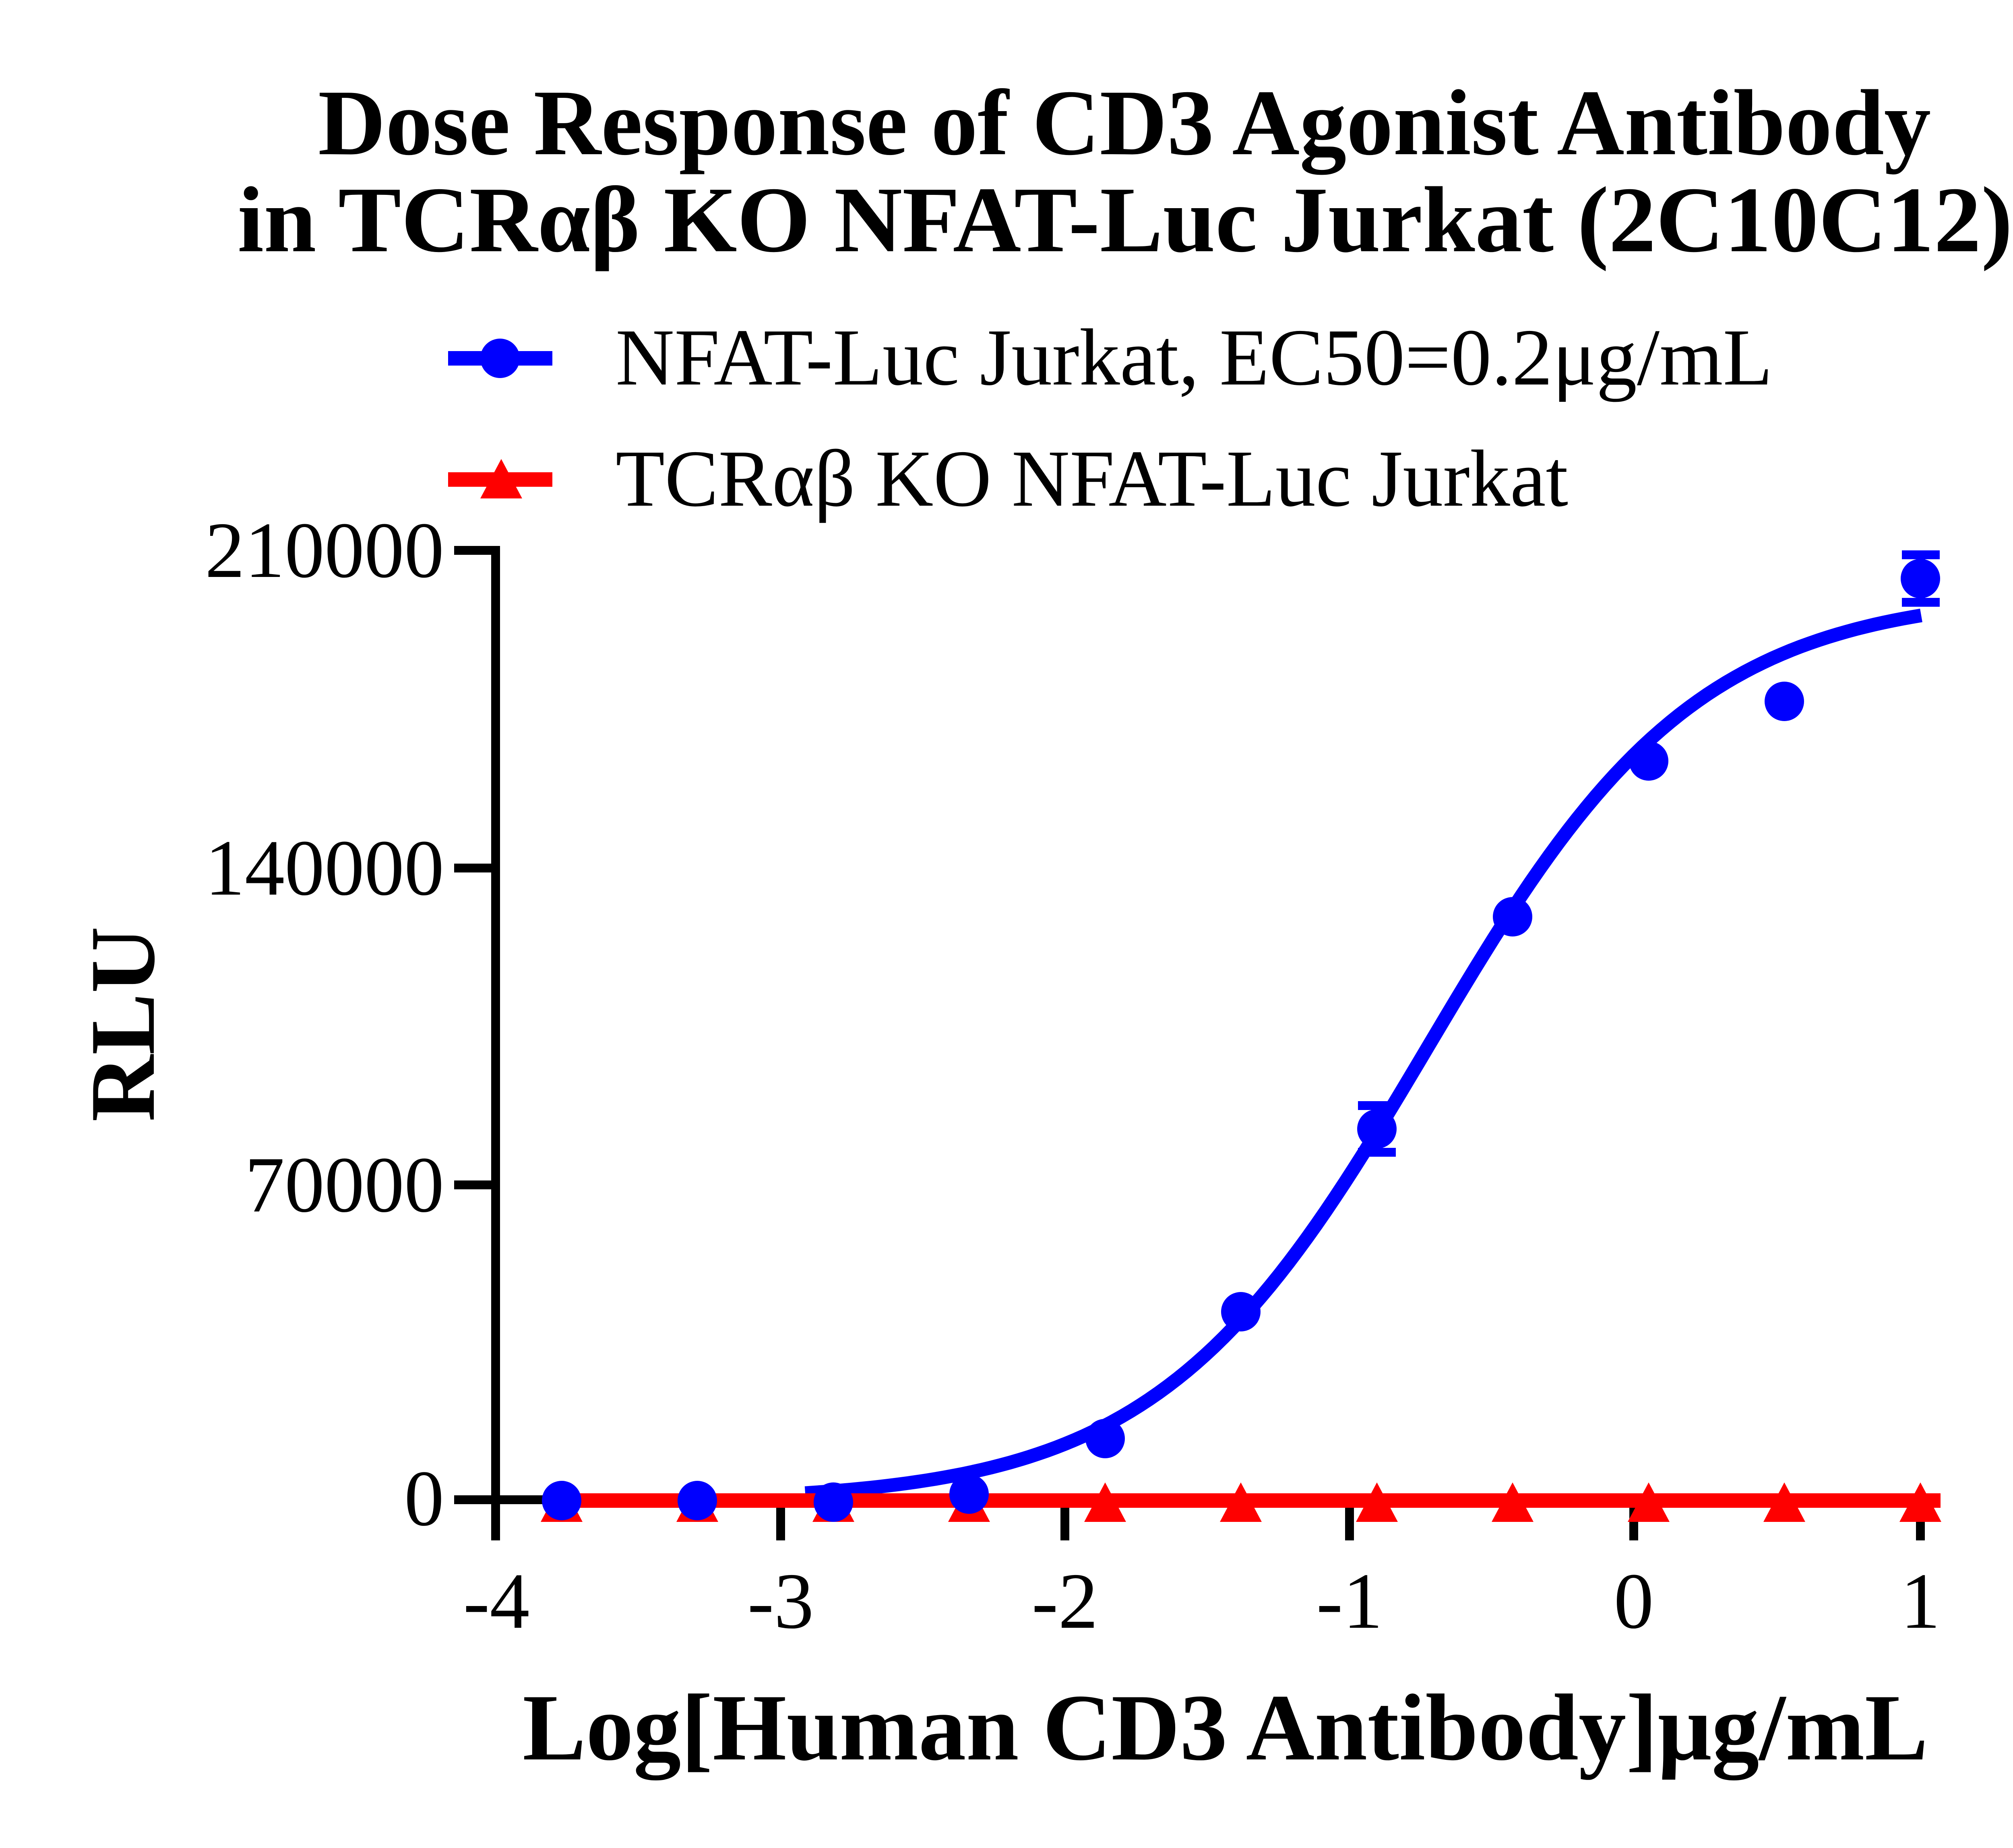 This screenshot has width=2013, height=1848. I want to click on svg-text: -2, so click(1065, 1601).